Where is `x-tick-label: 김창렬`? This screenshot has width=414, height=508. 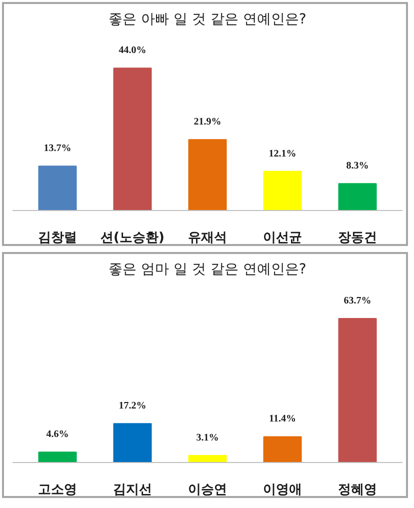 x-tick-label: 김창렬 is located at coordinates (57, 238).